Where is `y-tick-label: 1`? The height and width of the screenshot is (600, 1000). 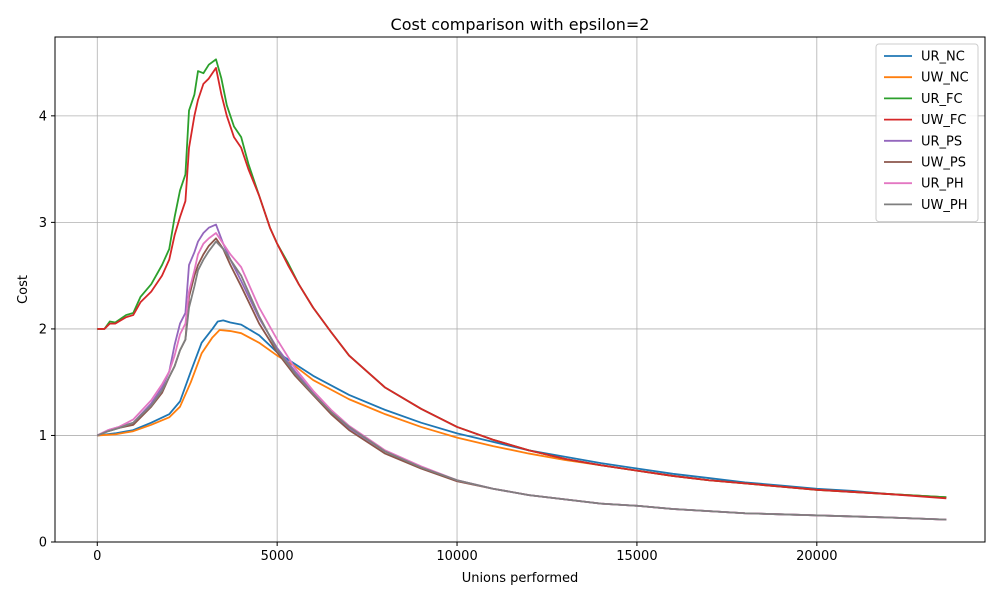
y-tick-label: 1 is located at coordinates (43, 436).